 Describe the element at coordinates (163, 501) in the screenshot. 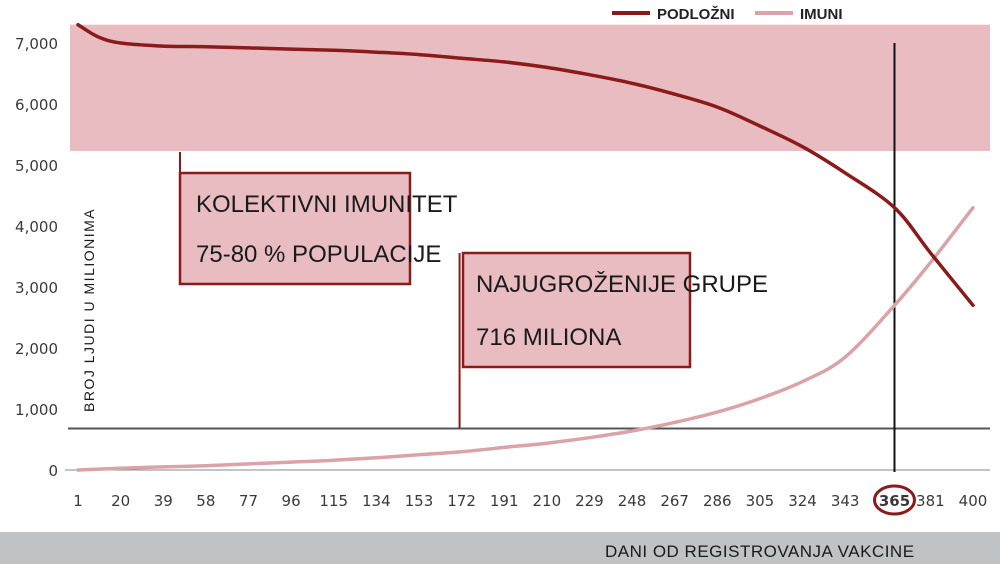

I see `x-tick-label: 39` at that location.